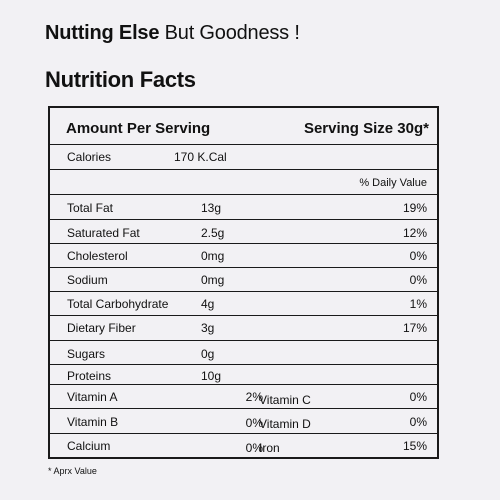 This screenshot has width=500, height=500. I want to click on nutrition-facts-heading: Nutrition Facts, so click(120, 79).